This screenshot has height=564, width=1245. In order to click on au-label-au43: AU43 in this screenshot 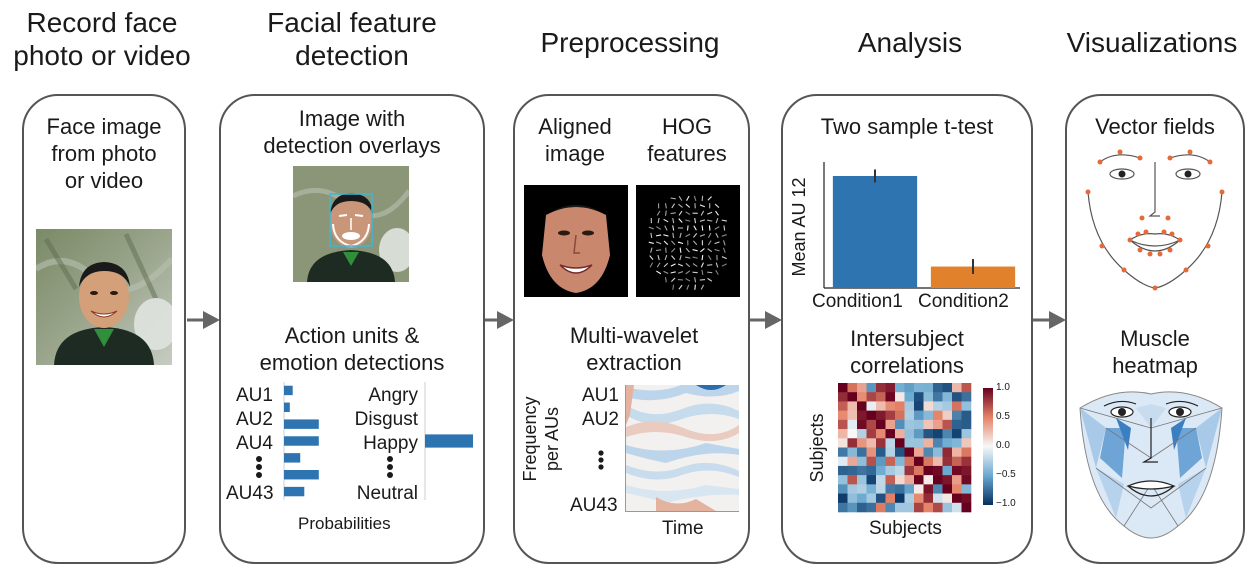, I will do `click(250, 493)`.